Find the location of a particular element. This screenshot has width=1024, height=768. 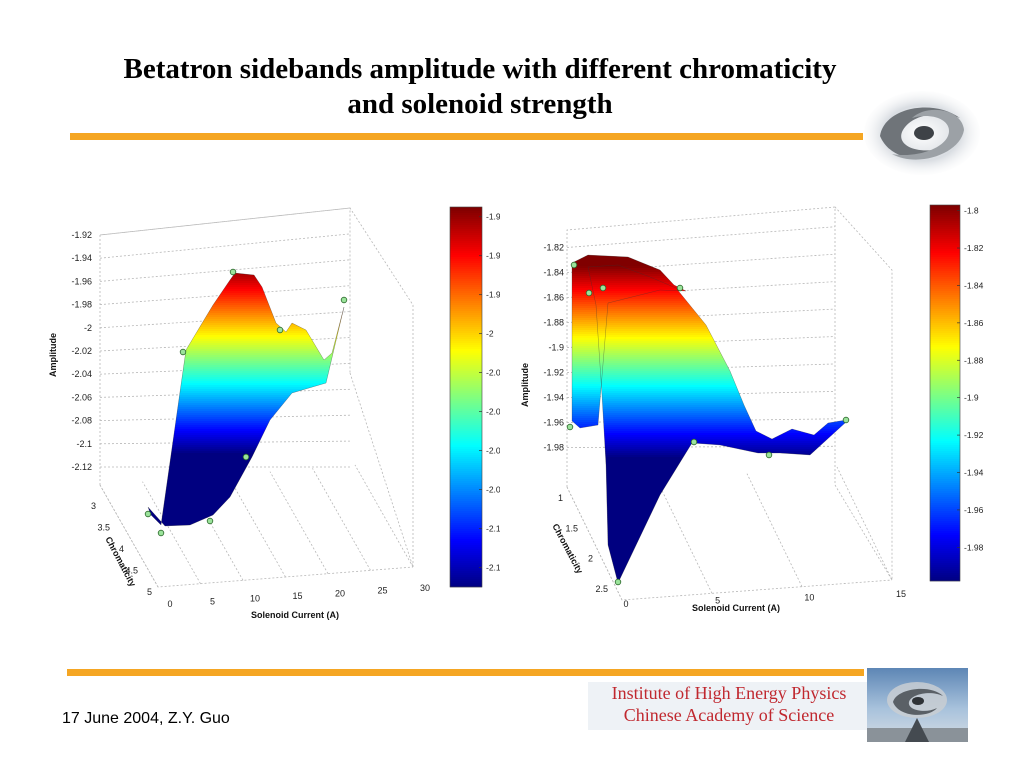

right-x-gridline is located at coordinates (864, 523).